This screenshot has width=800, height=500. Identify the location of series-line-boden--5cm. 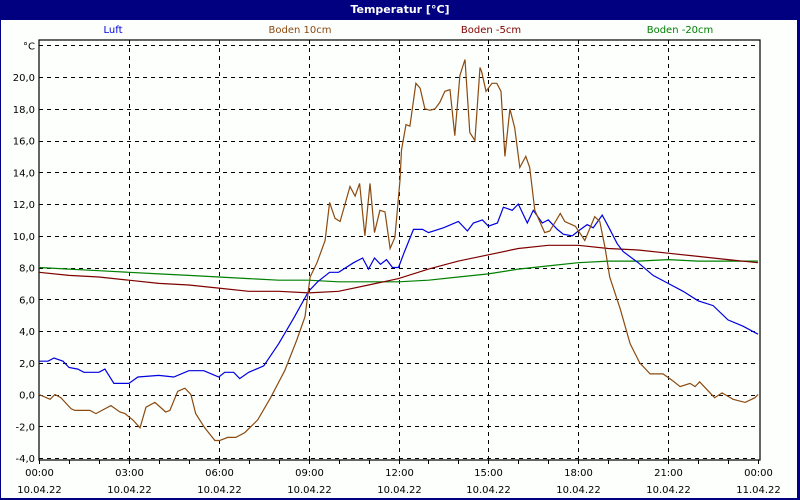
(398, 269).